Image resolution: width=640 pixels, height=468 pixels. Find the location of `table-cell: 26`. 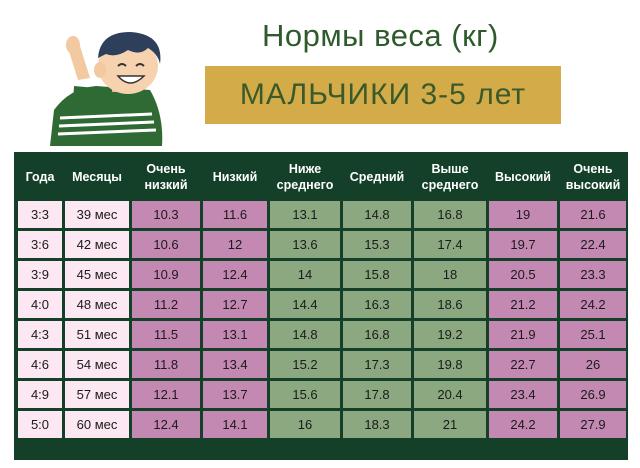

table-cell: 26 is located at coordinates (593, 364).